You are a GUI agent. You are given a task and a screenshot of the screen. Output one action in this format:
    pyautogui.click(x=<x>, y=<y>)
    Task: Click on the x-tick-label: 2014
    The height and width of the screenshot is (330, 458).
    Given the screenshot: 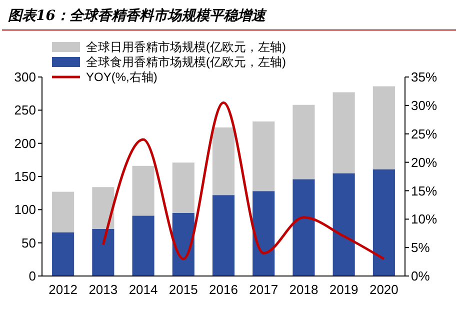 What is the action you would take?
    pyautogui.click(x=143, y=289)
    